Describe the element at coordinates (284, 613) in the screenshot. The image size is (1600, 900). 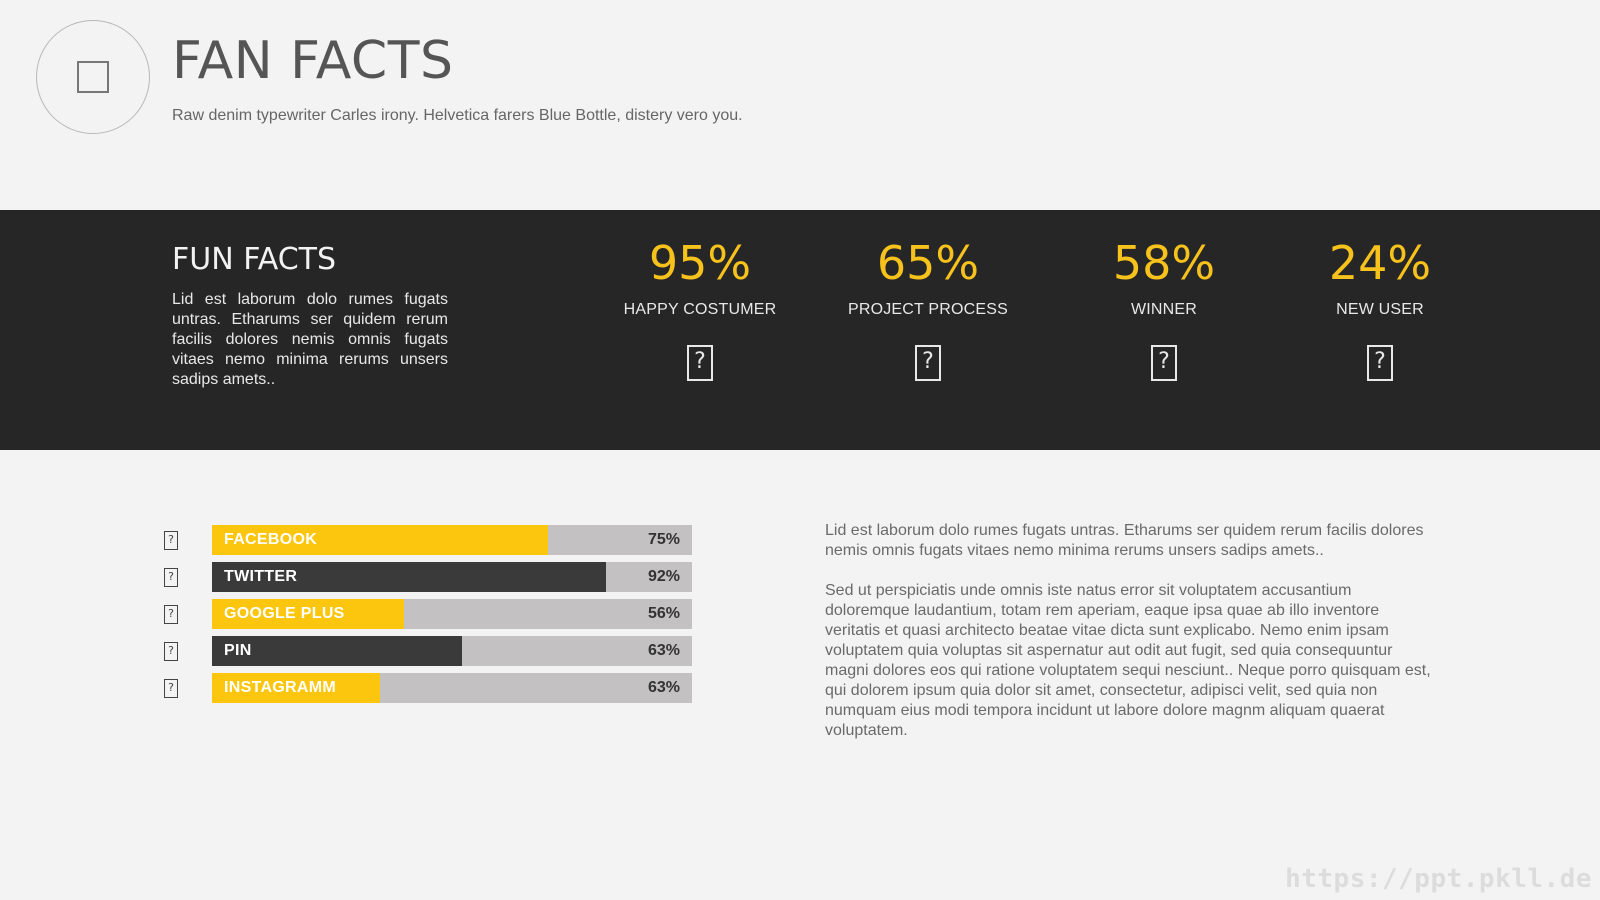
I see `bar-label: GOOGLE PLUS` at that location.